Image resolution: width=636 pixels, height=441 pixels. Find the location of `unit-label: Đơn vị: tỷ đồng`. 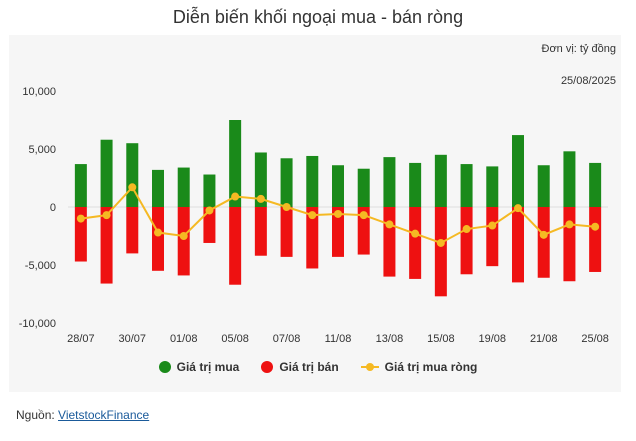

unit-label: Đơn vị: tỷ đồng is located at coordinates (578, 49).